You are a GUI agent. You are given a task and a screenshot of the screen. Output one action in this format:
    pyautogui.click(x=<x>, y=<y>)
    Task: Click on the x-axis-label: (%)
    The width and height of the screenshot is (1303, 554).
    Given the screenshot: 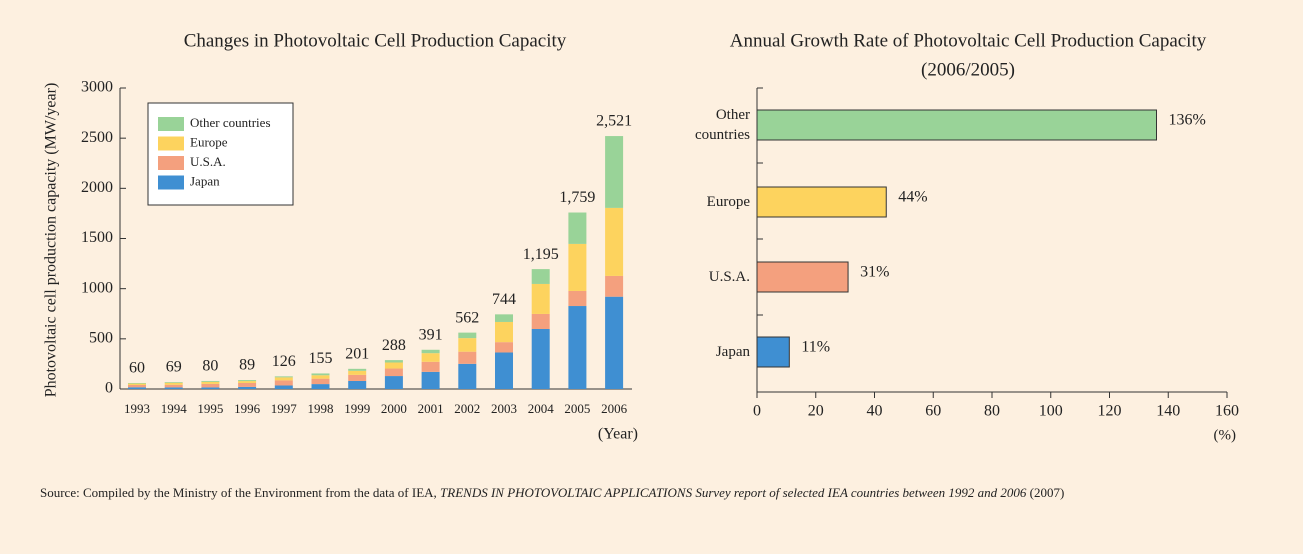 What is the action you would take?
    pyautogui.click(x=1225, y=435)
    